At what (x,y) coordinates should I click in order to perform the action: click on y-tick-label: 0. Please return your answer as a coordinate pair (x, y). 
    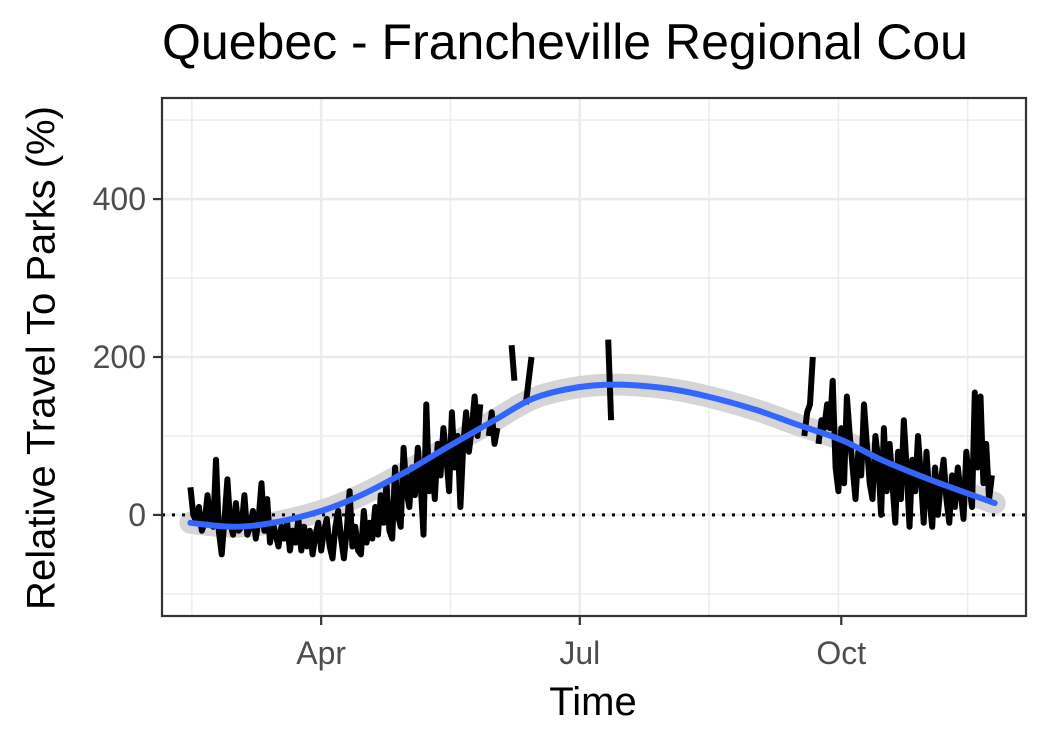
    Looking at the image, I should click on (137, 515).